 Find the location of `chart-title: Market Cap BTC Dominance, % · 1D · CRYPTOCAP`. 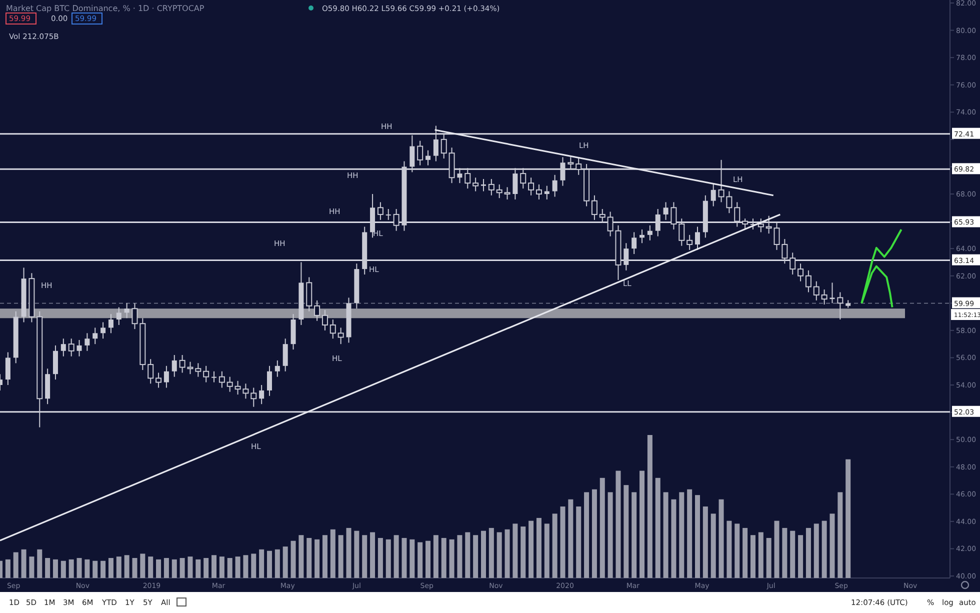

chart-title: Market Cap BTC Dominance, % · 1D · CRYPTOCAP is located at coordinates (105, 8).